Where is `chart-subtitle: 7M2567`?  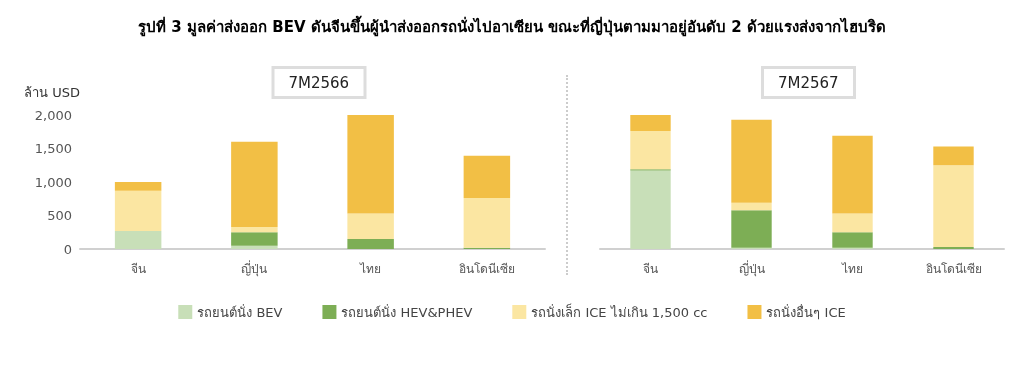 chart-subtitle: 7M2567 is located at coordinates (808, 82).